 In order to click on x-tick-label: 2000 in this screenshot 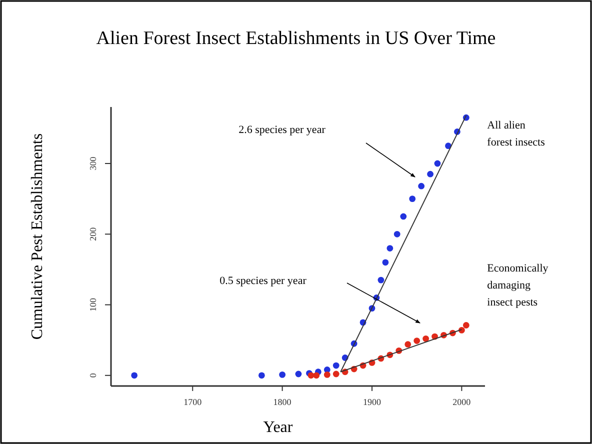, I will do `click(462, 402)`.